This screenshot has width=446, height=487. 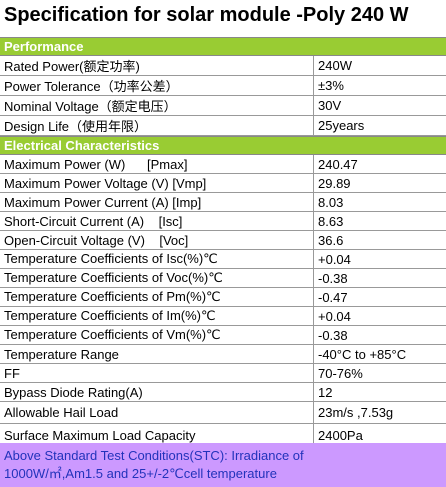 What do you see at coordinates (334, 183) in the screenshot?
I see `spec-value: 29.89` at bounding box center [334, 183].